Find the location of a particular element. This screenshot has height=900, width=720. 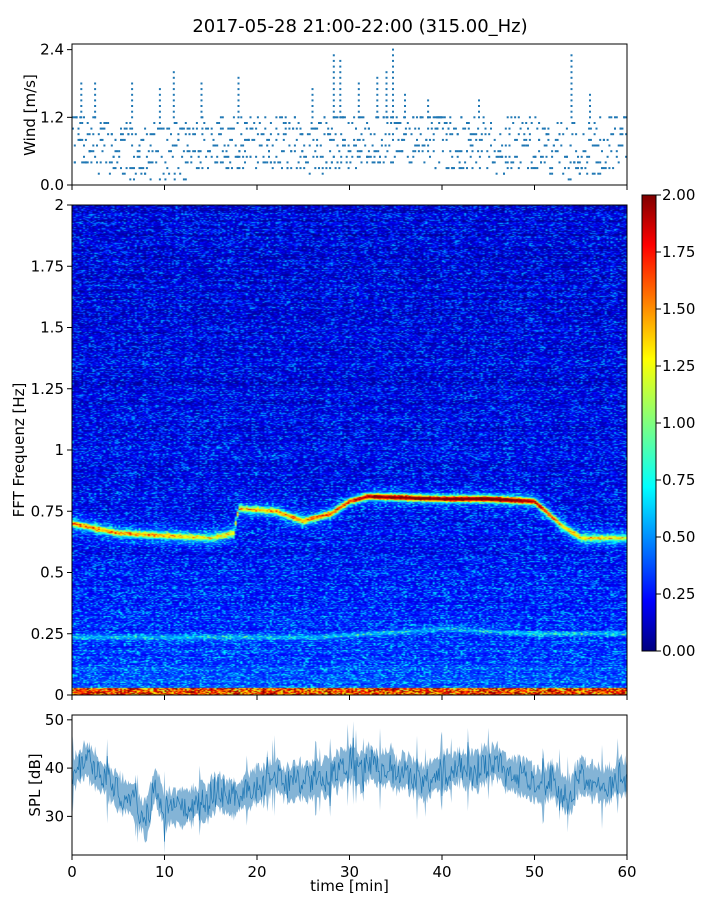

x-axis-tick-label: 10 is located at coordinates (164, 872).